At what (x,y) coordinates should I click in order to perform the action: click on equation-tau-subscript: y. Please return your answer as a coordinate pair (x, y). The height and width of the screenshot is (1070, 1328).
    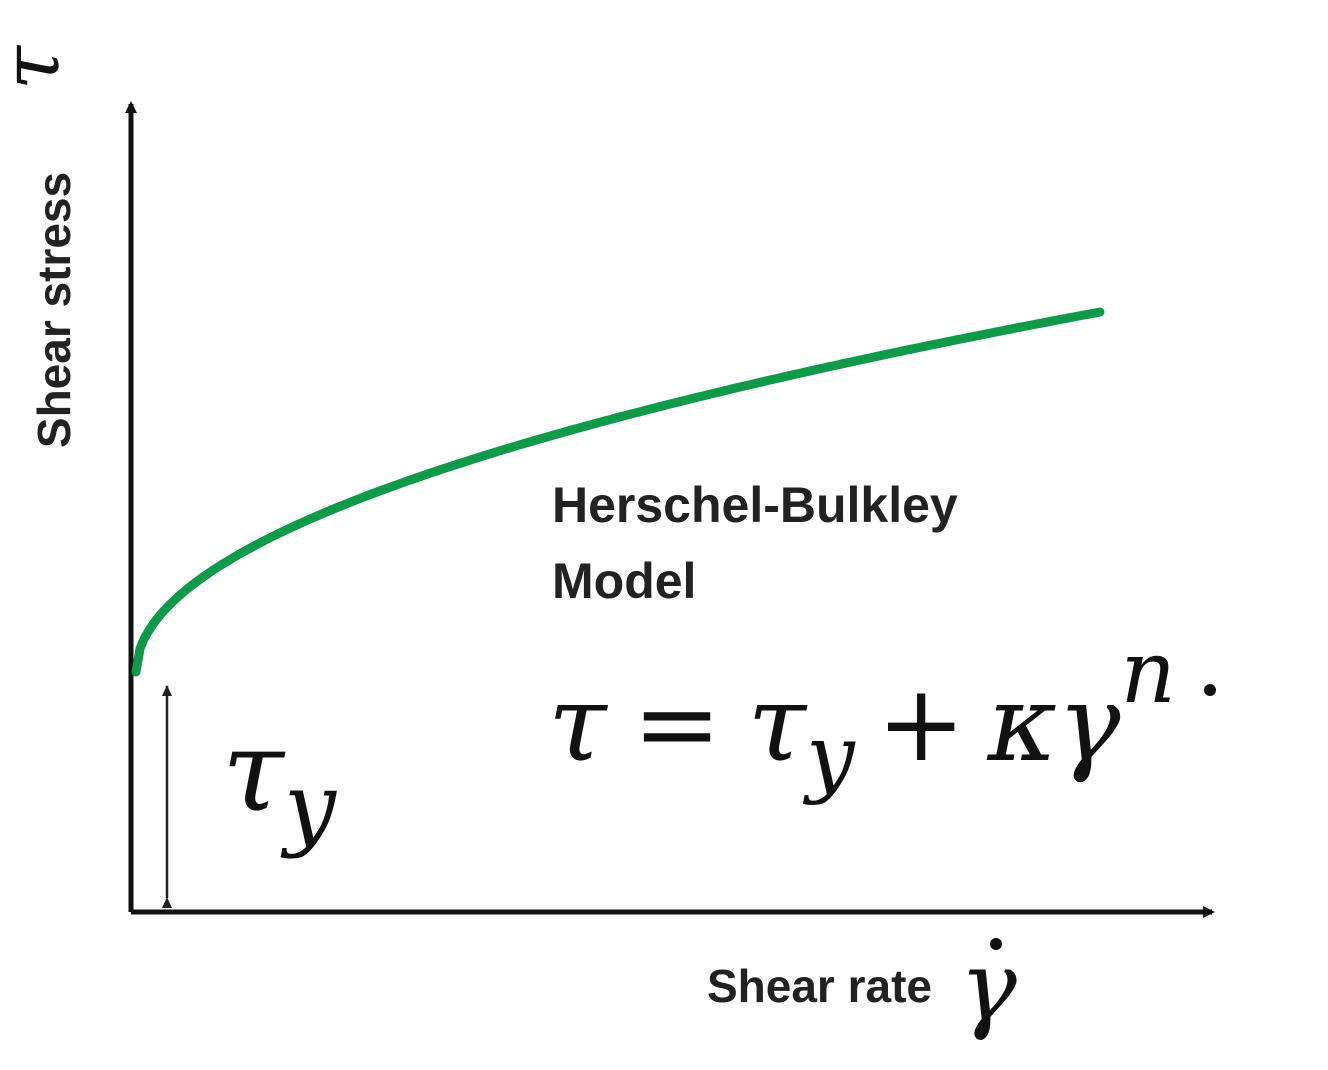
    Looking at the image, I should click on (829, 757).